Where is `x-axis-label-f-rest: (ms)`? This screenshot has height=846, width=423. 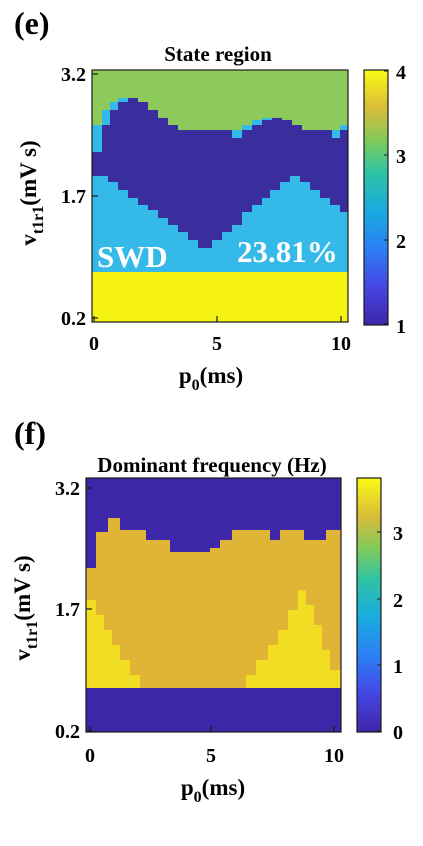 x-axis-label-f-rest: (ms) is located at coordinates (223, 787).